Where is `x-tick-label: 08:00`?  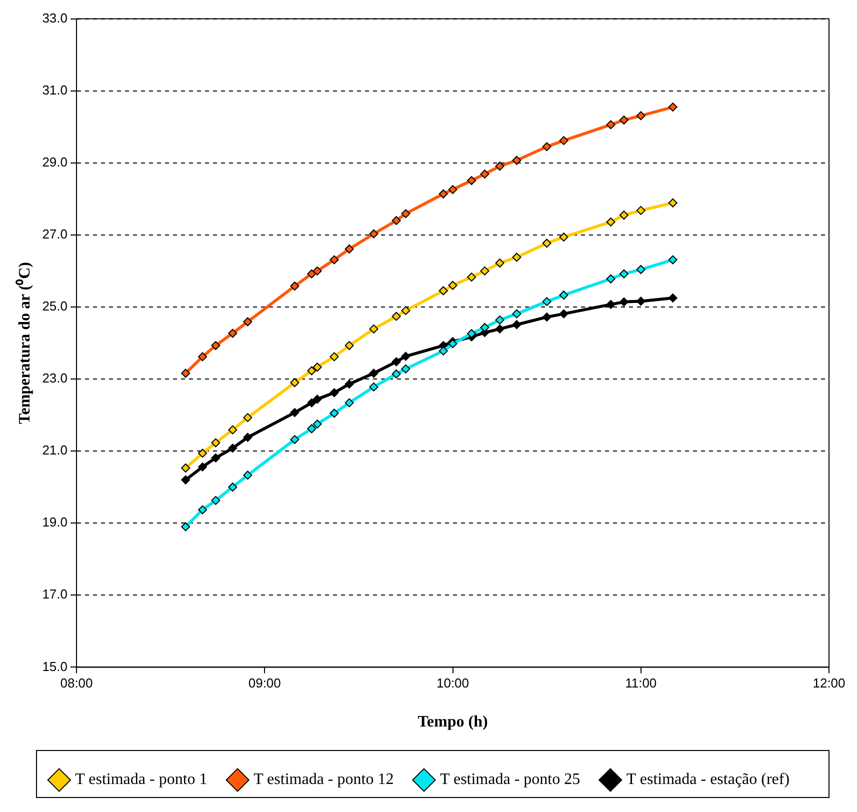
x-tick-label: 08:00 is located at coordinates (76, 683).